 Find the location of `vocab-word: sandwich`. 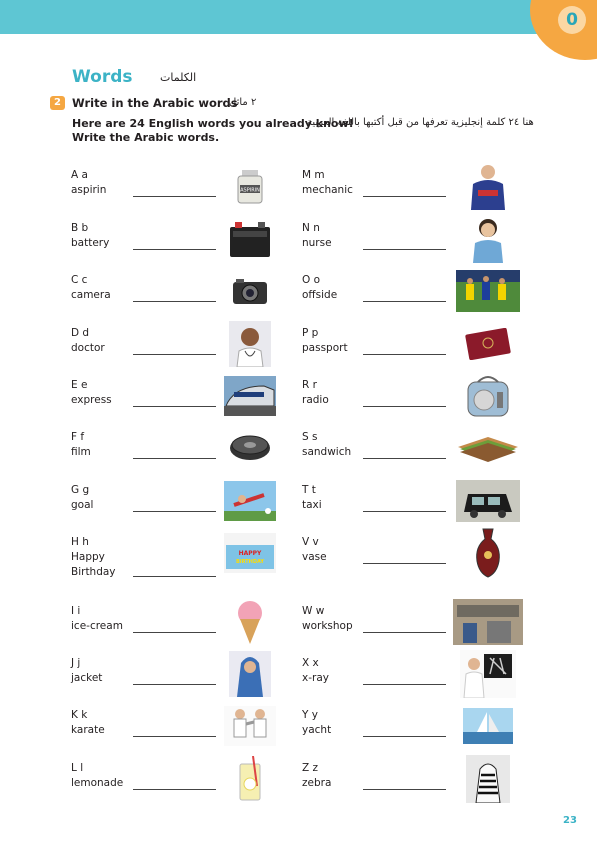

vocab-word: sandwich is located at coordinates (327, 452).